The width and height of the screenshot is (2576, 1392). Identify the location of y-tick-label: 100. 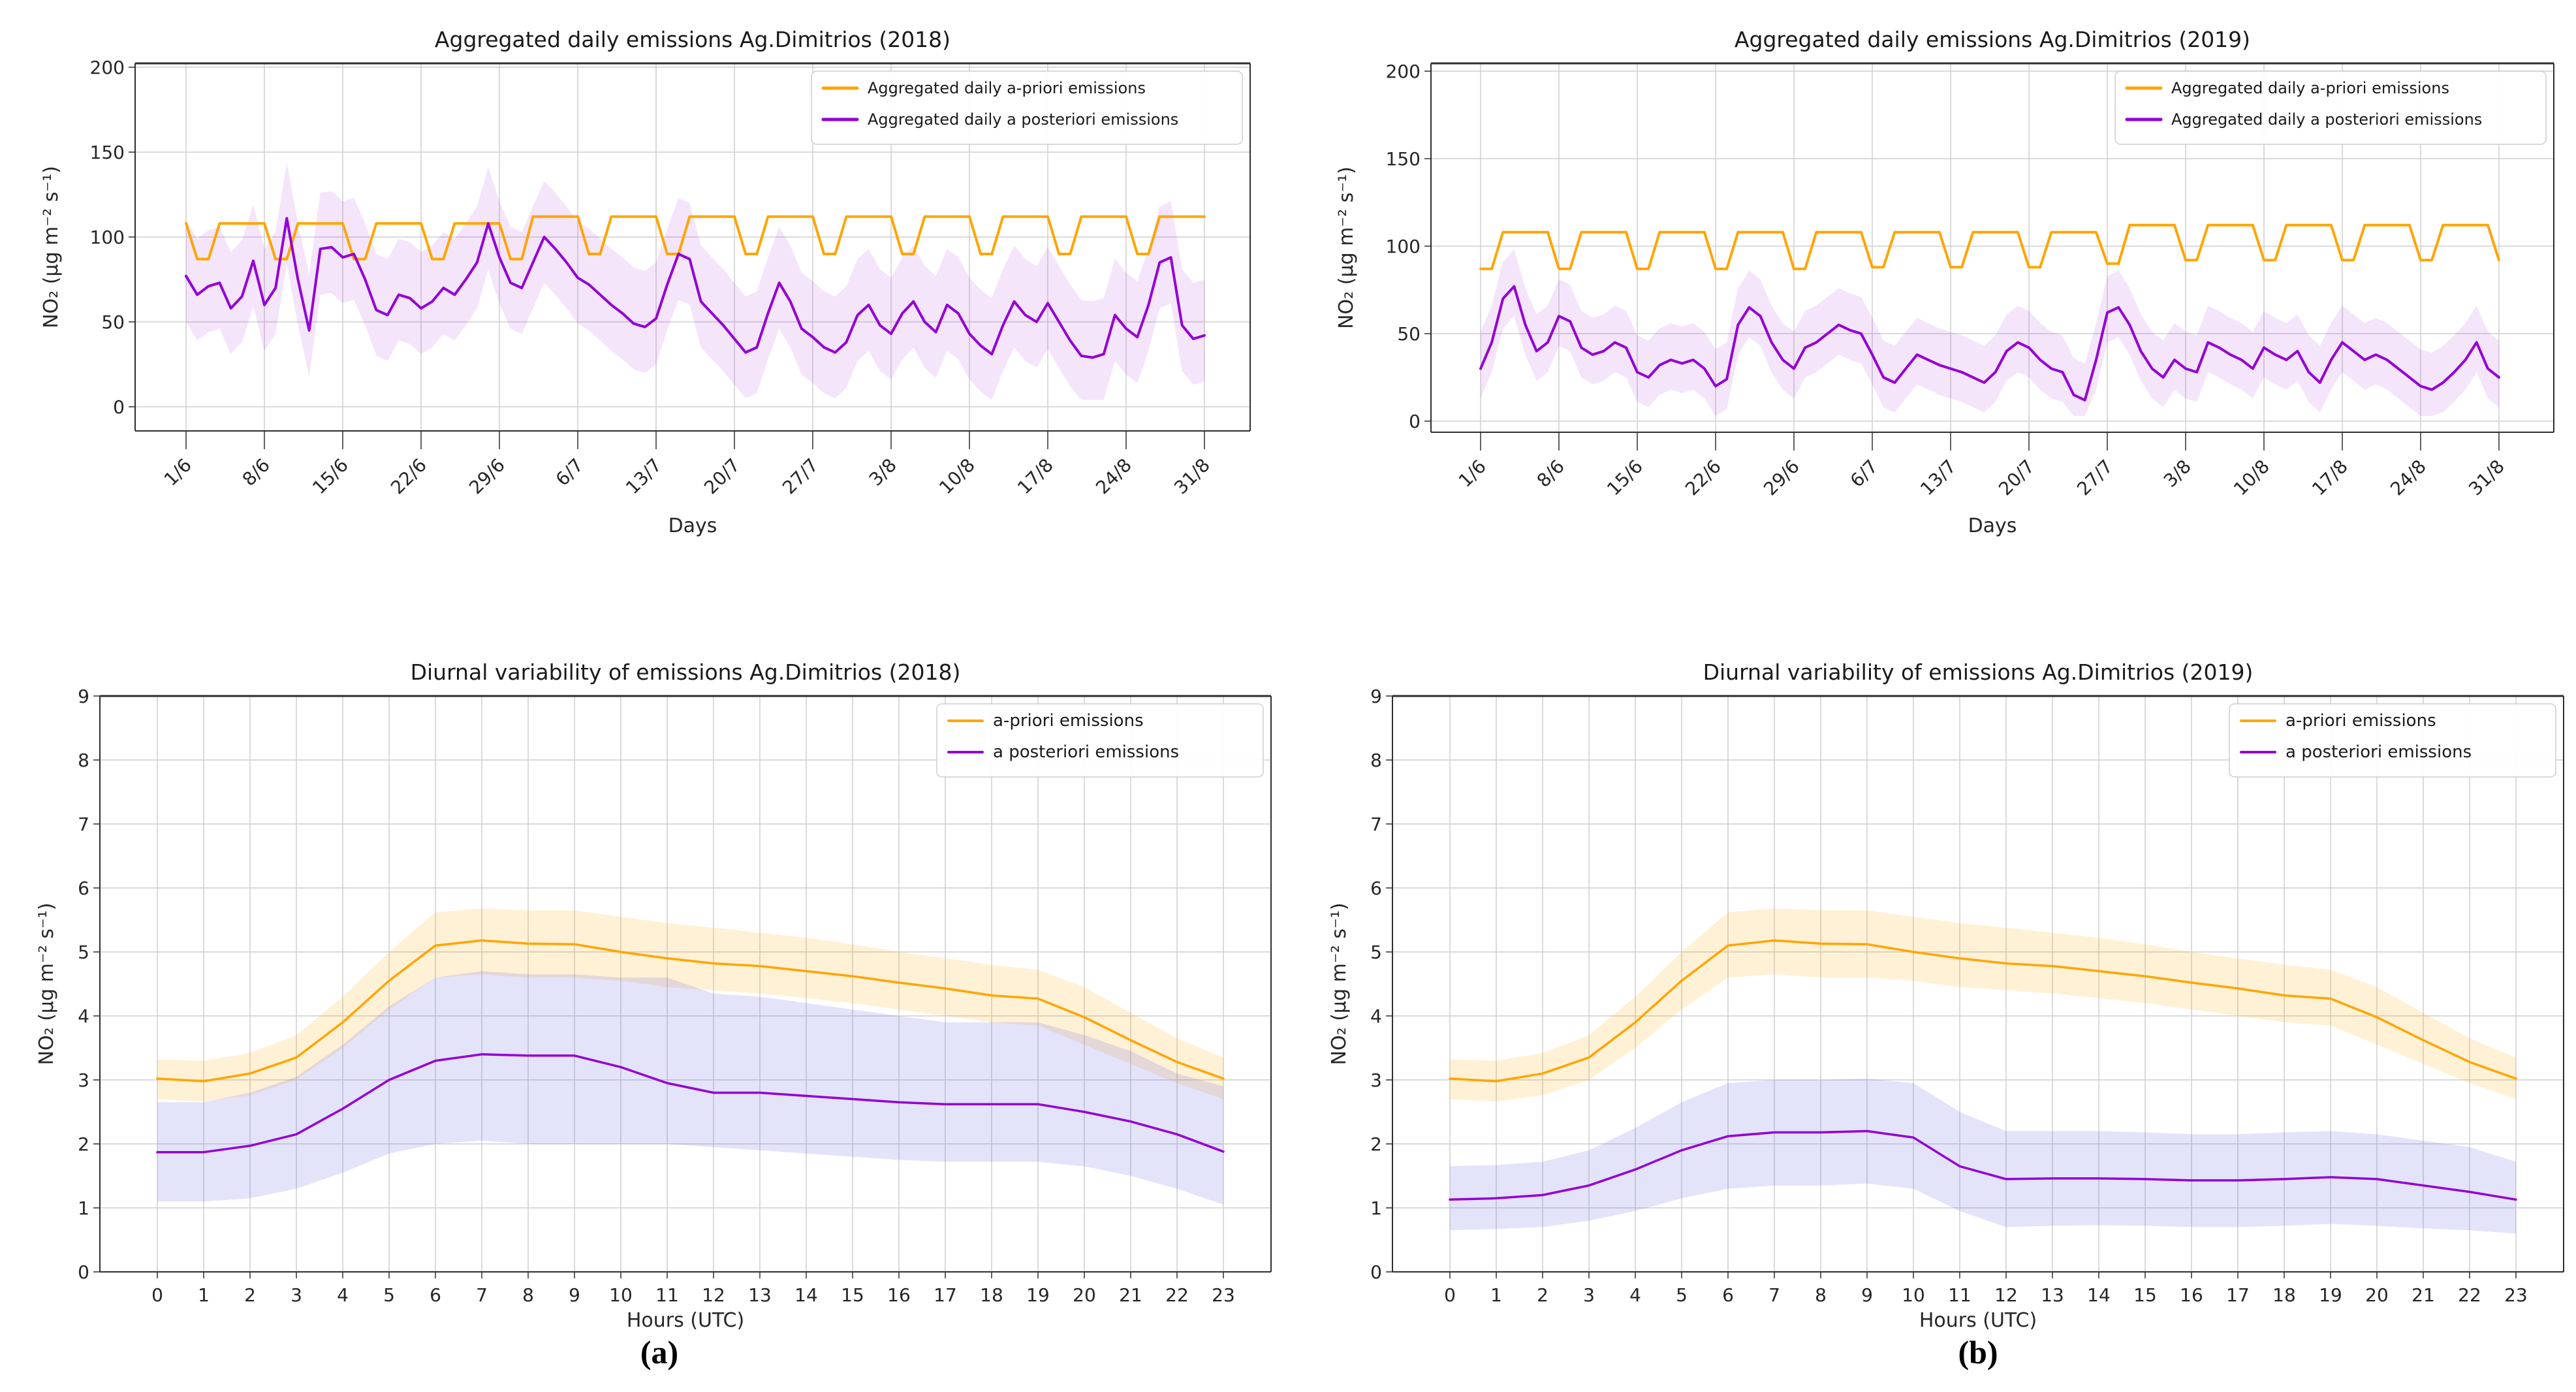
(107, 237).